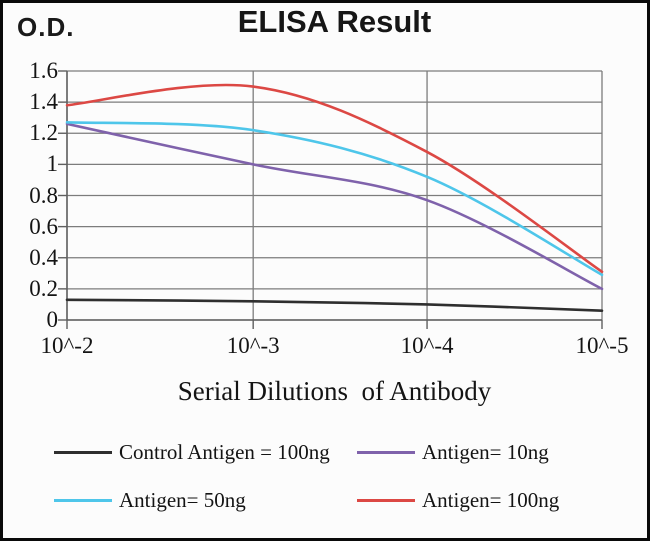  What do you see at coordinates (43, 257) in the screenshot?
I see `y-tick-label: 0.4` at bounding box center [43, 257].